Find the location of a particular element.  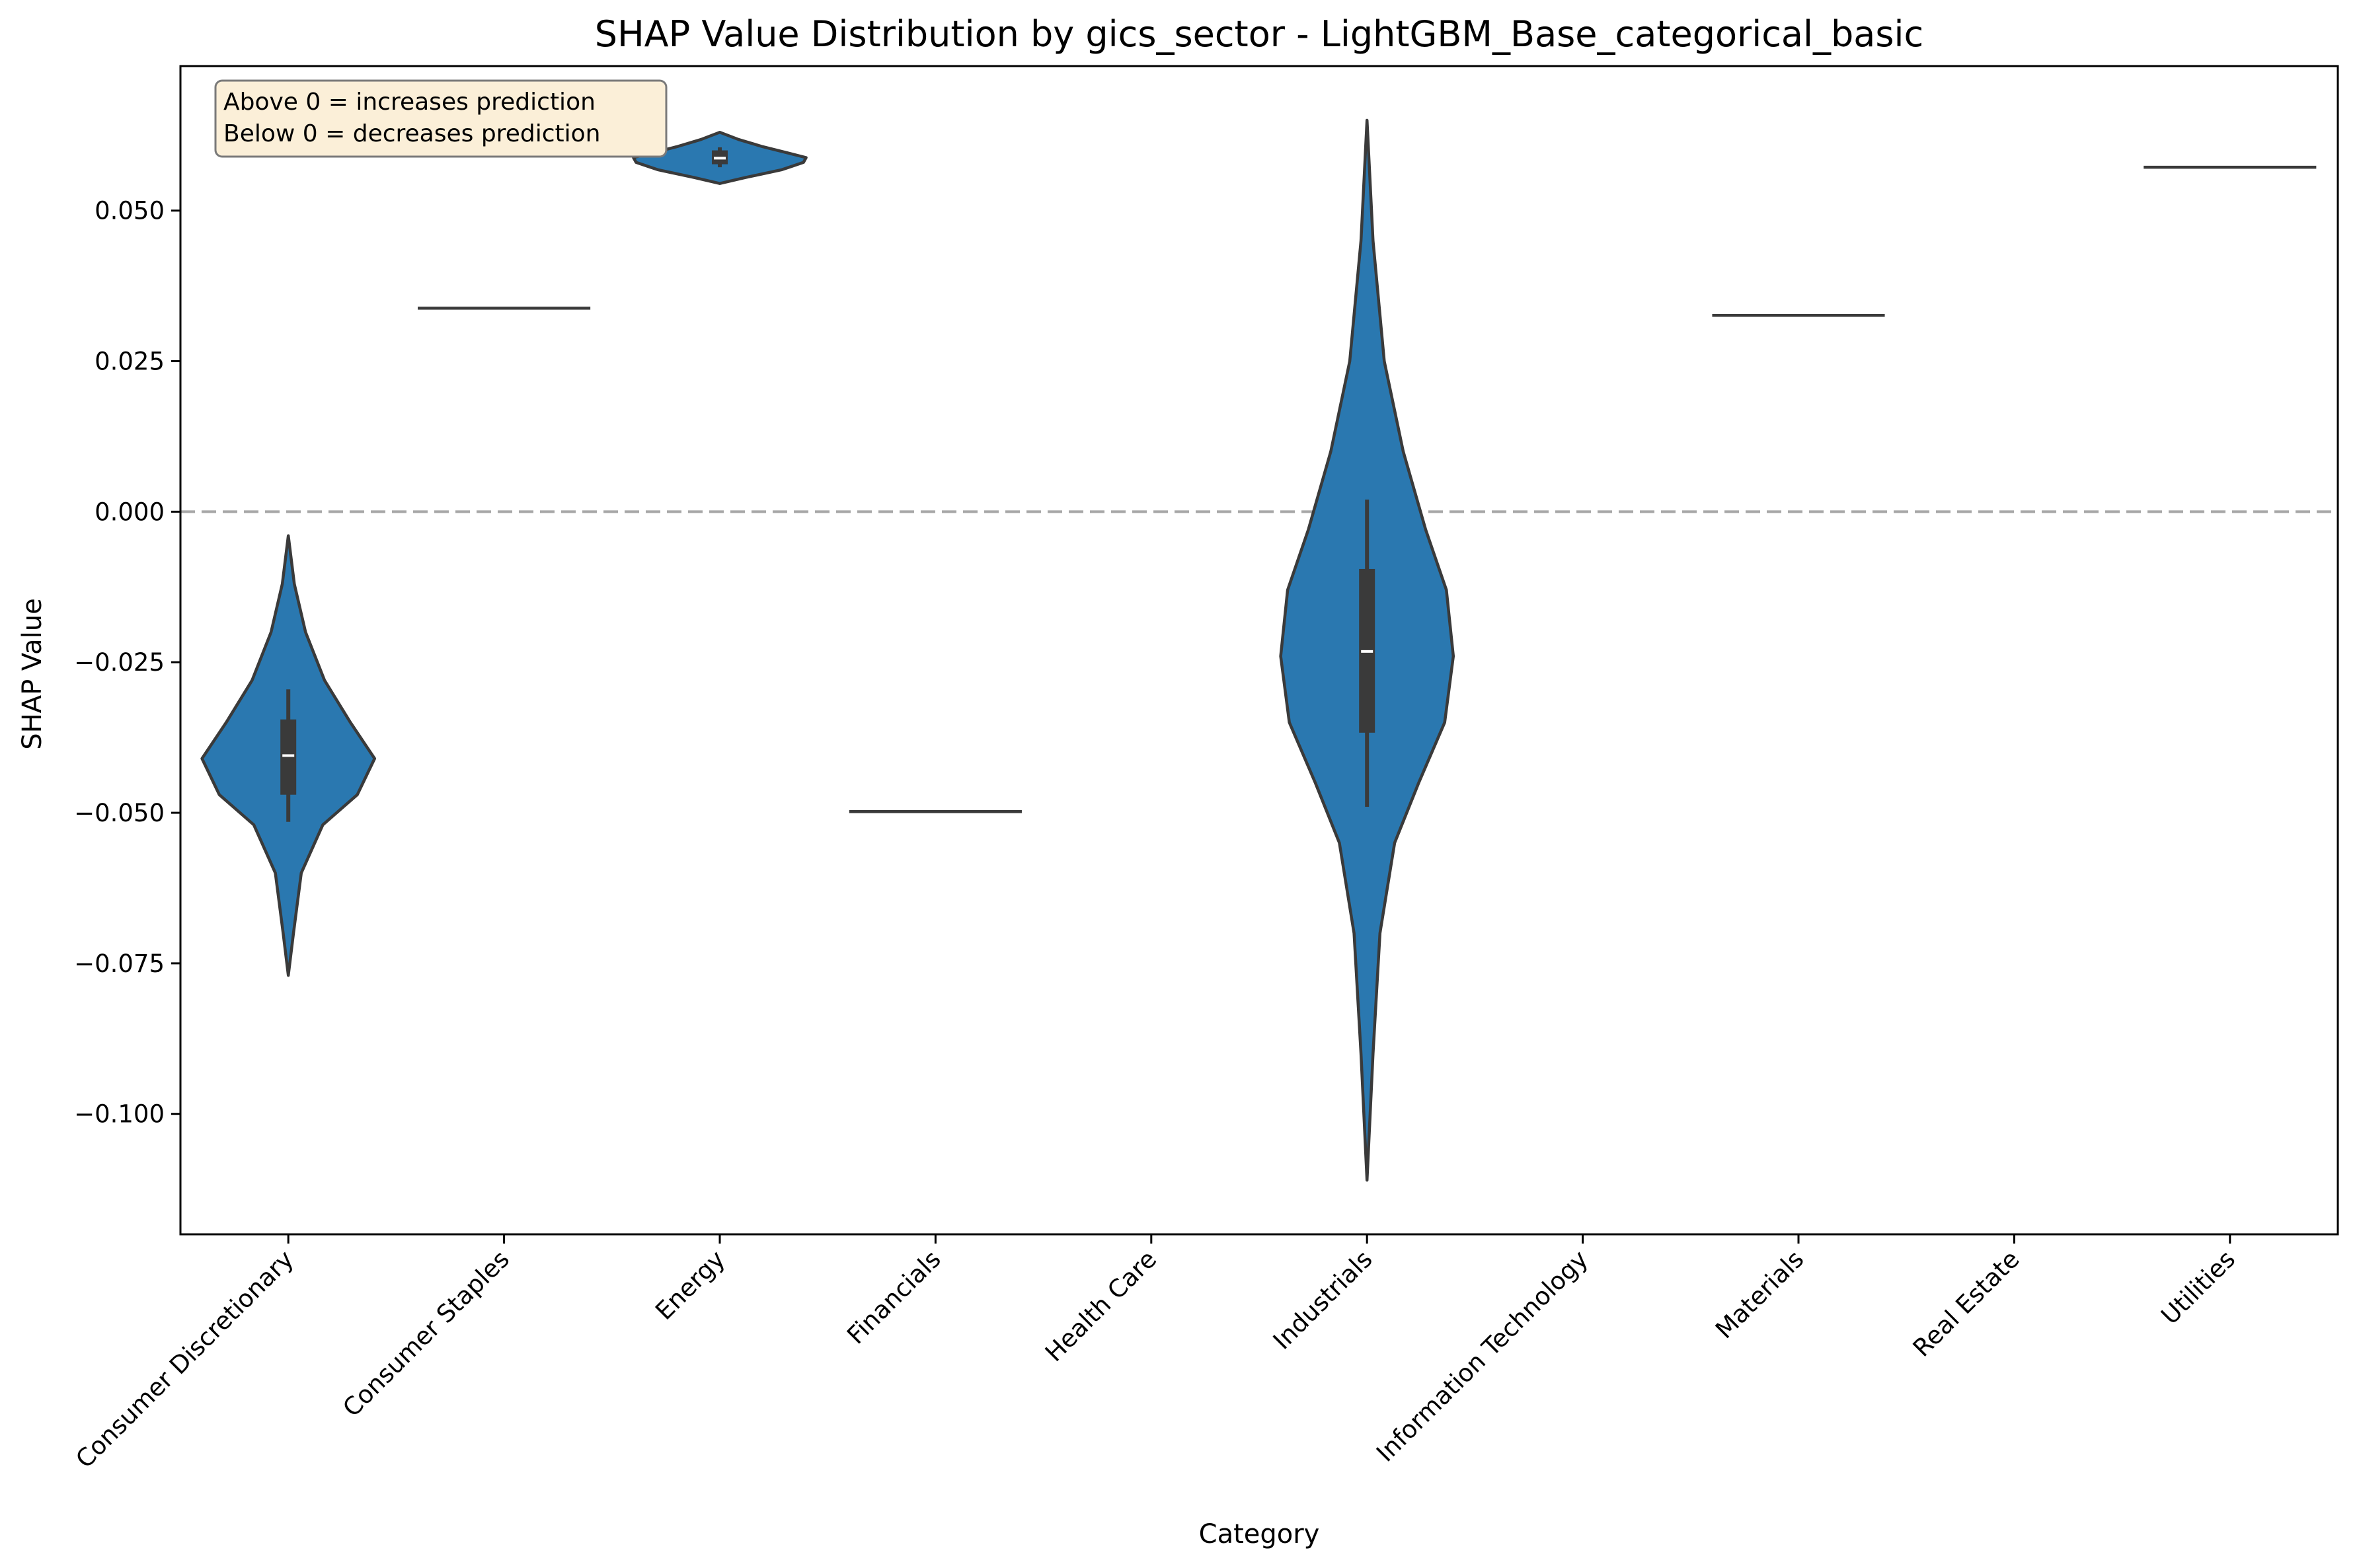

y-tick-label: 0.000 is located at coordinates (130, 512).